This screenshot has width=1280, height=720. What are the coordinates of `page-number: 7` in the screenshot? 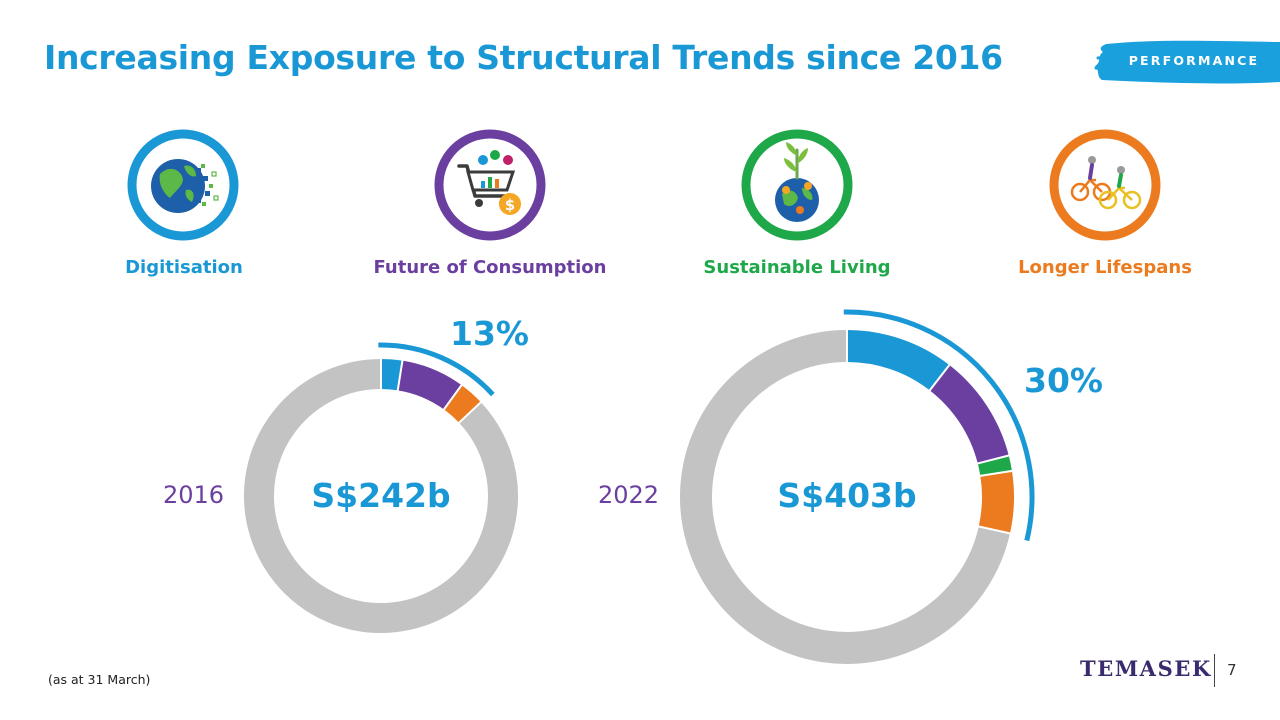 It's located at (1232, 670).